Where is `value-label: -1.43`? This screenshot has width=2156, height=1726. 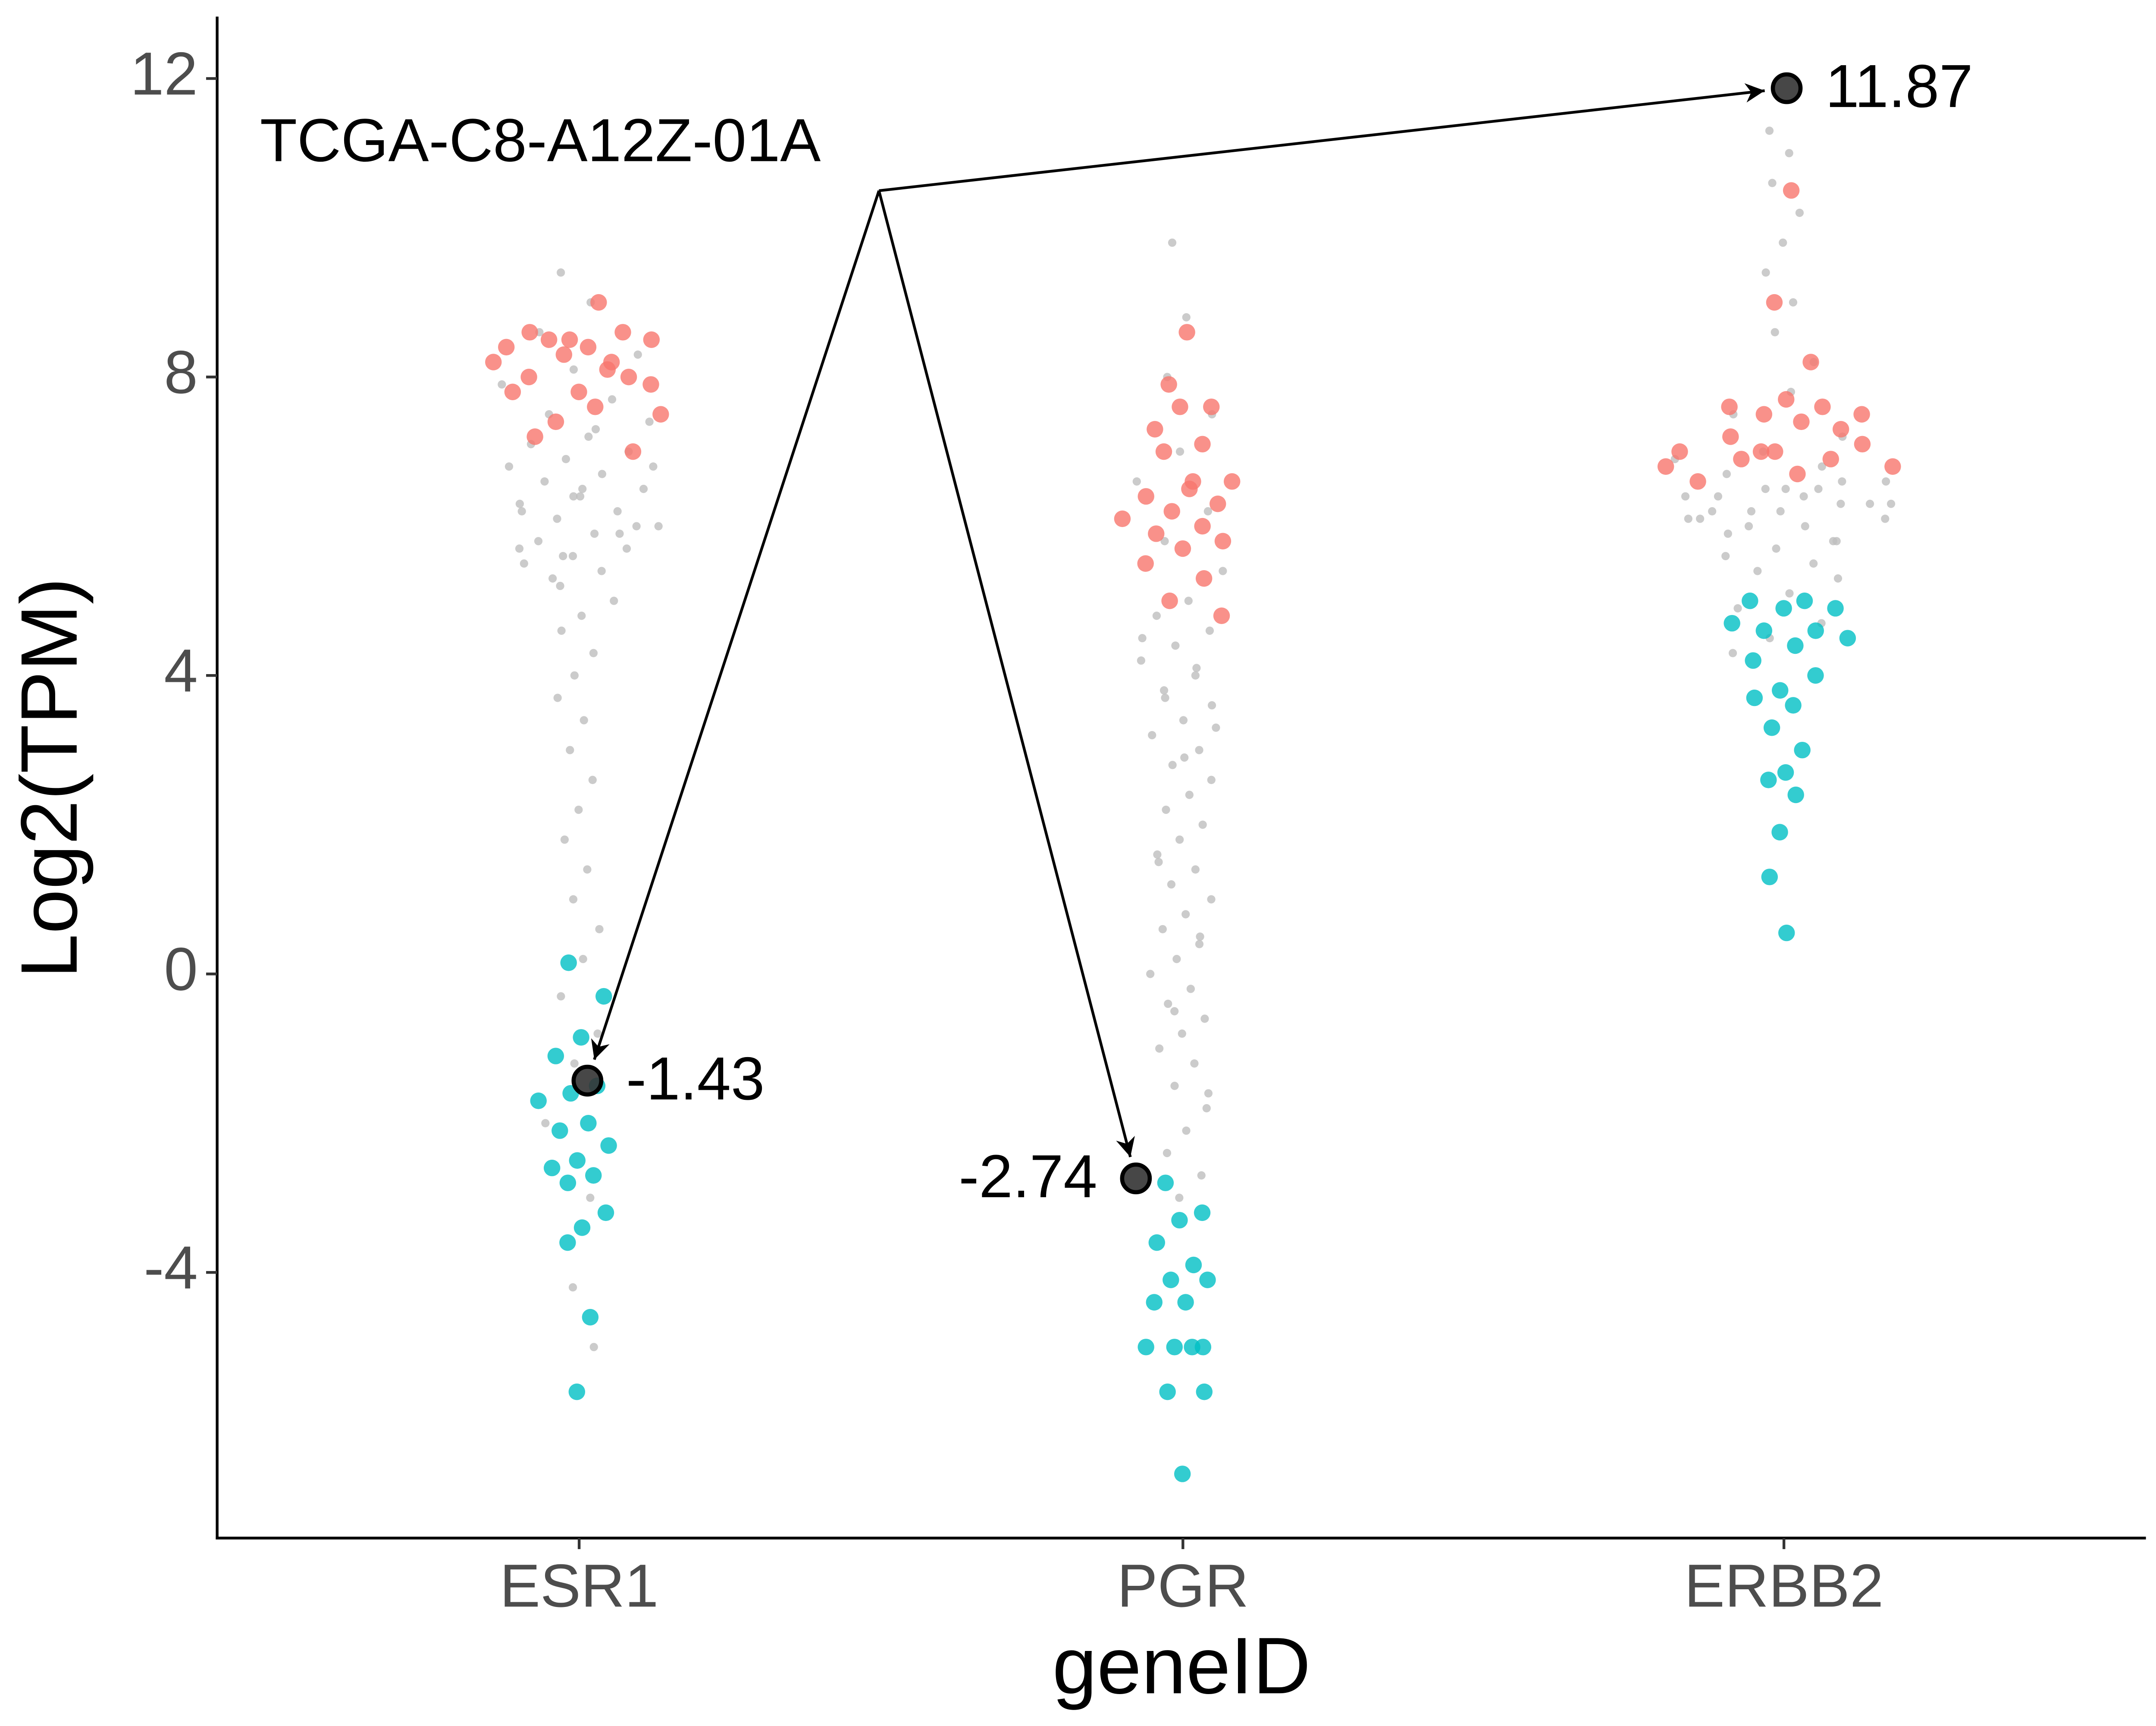
value-label: -1.43 is located at coordinates (695, 1078).